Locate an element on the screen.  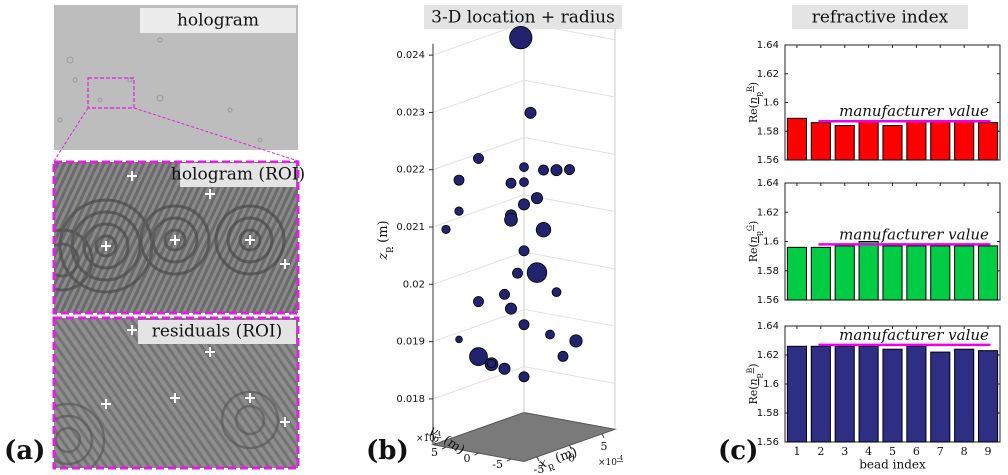
label-part: B is located at coordinates (749, 370).